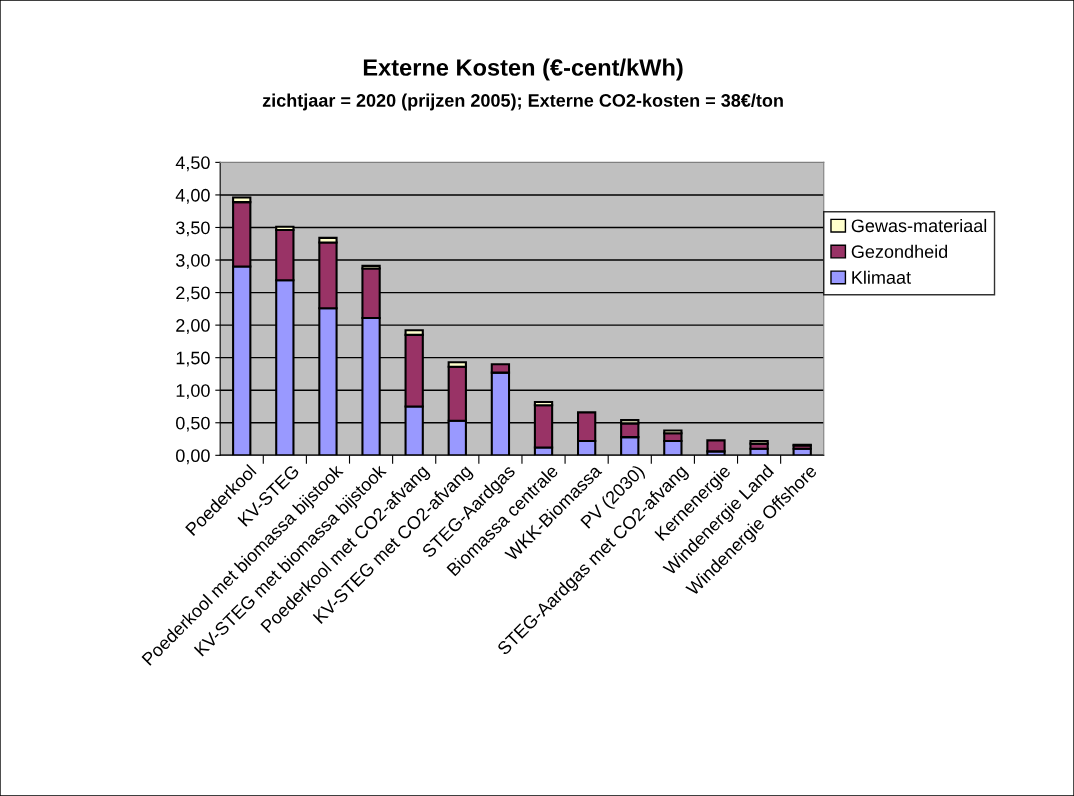 The image size is (1074, 796). What do you see at coordinates (192, 164) in the screenshot?
I see `y-tick-label: 4,50` at bounding box center [192, 164].